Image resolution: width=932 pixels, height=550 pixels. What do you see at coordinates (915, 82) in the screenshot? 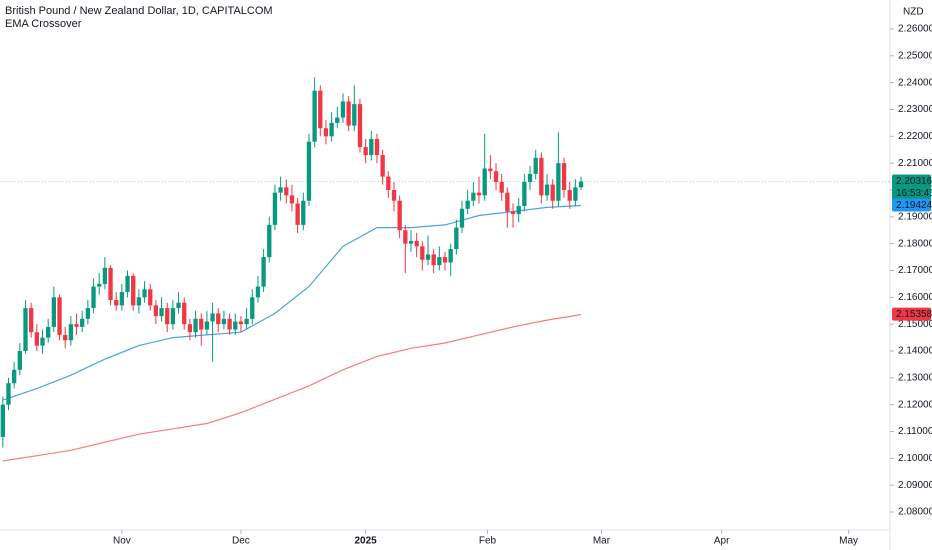
I see `y-tick-label: 2.24000` at bounding box center [915, 82].